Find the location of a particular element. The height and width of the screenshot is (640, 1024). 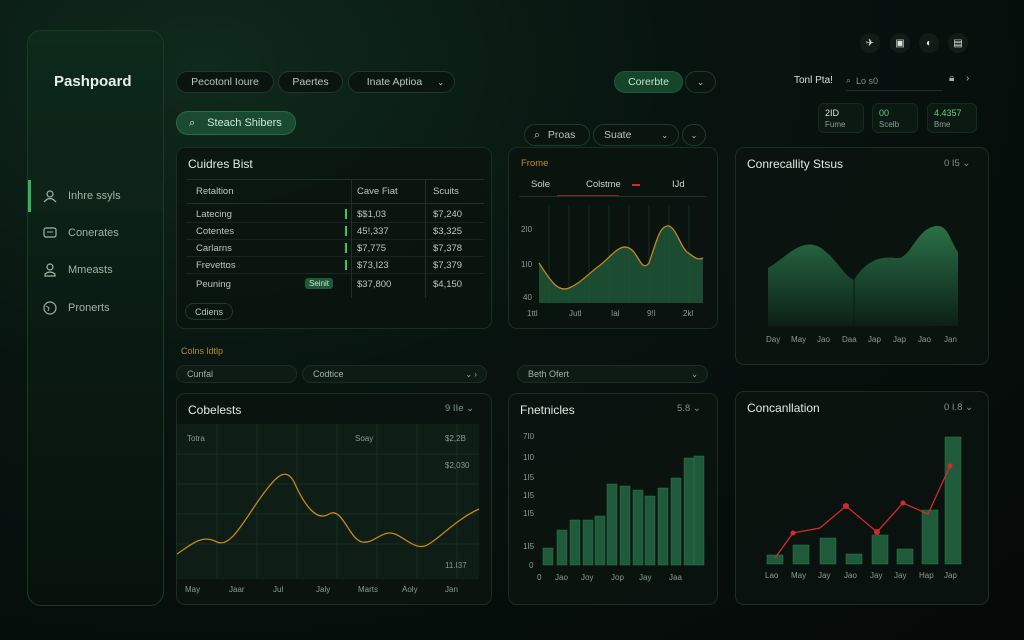

chevron-down-icon: ⌄ › is located at coordinates (471, 374).